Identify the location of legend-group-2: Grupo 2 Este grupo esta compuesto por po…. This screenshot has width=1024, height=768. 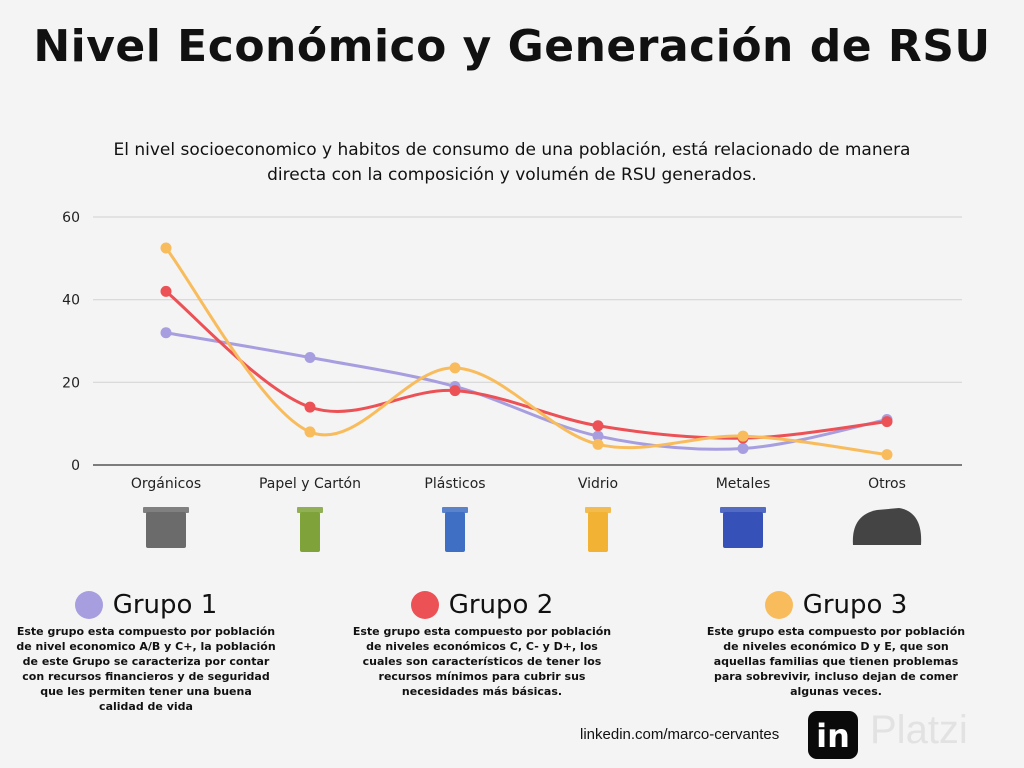
(482, 644).